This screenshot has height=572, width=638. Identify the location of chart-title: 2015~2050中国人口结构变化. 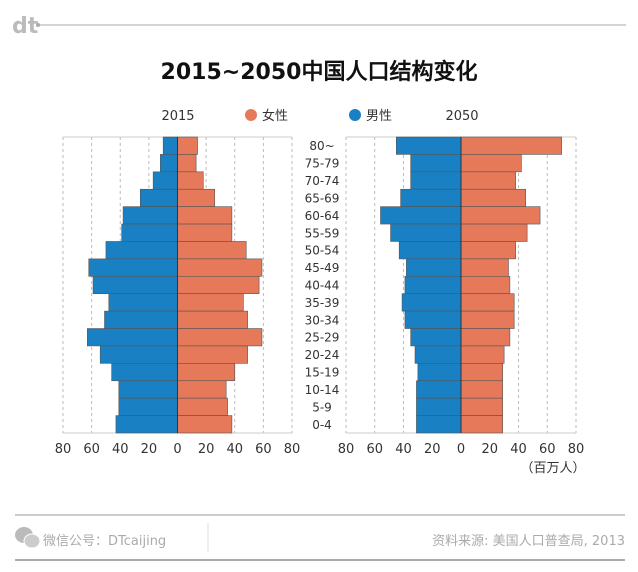
(319, 72).